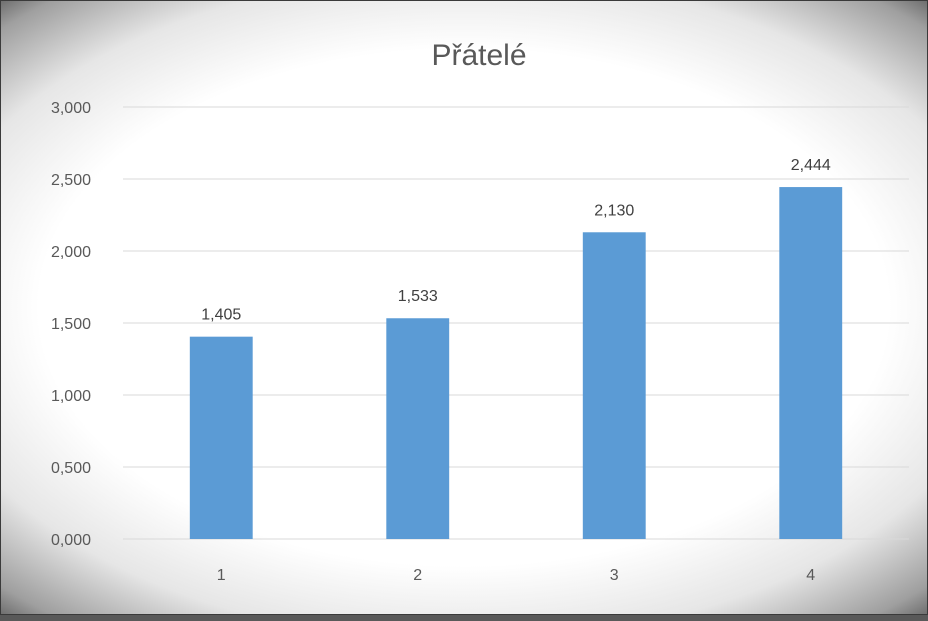 This screenshot has height=621, width=928. What do you see at coordinates (71, 396) in the screenshot?
I see `y-tick-label: 1,000` at bounding box center [71, 396].